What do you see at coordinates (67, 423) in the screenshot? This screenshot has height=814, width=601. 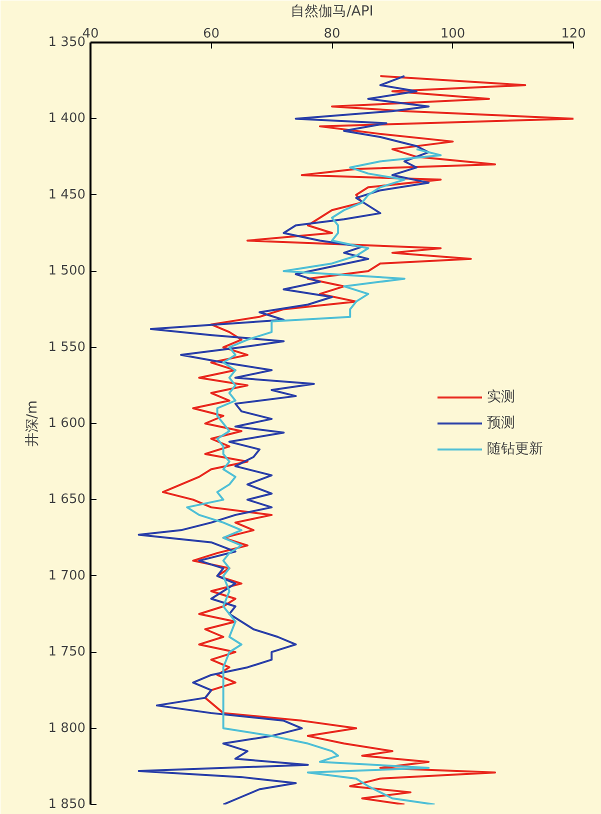 I see `y-tick-label: 1 600` at bounding box center [67, 423].